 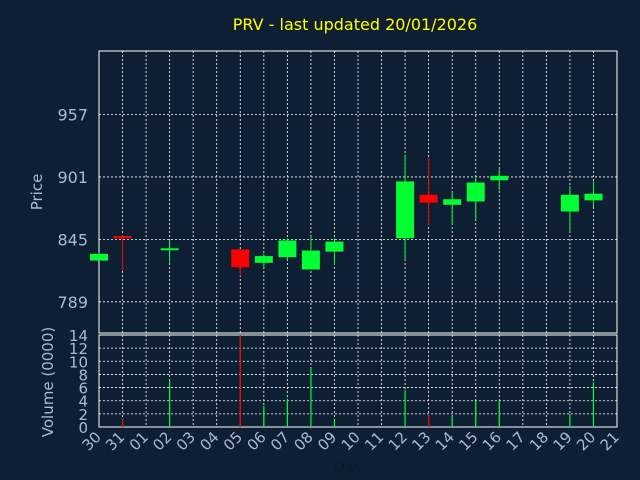 I want to click on volume-layer, so click(x=358, y=381).